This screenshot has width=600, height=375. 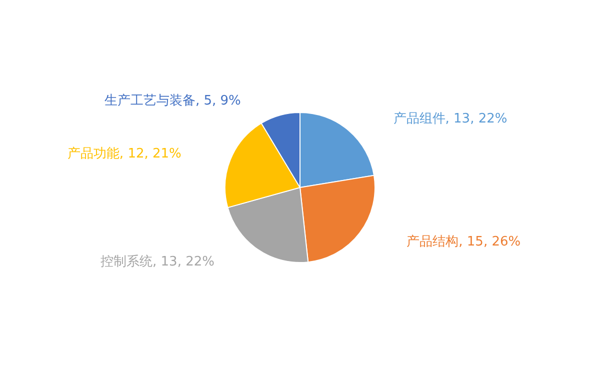 I want to click on slice-label: 控制系统, 13, 22%, so click(x=157, y=262).